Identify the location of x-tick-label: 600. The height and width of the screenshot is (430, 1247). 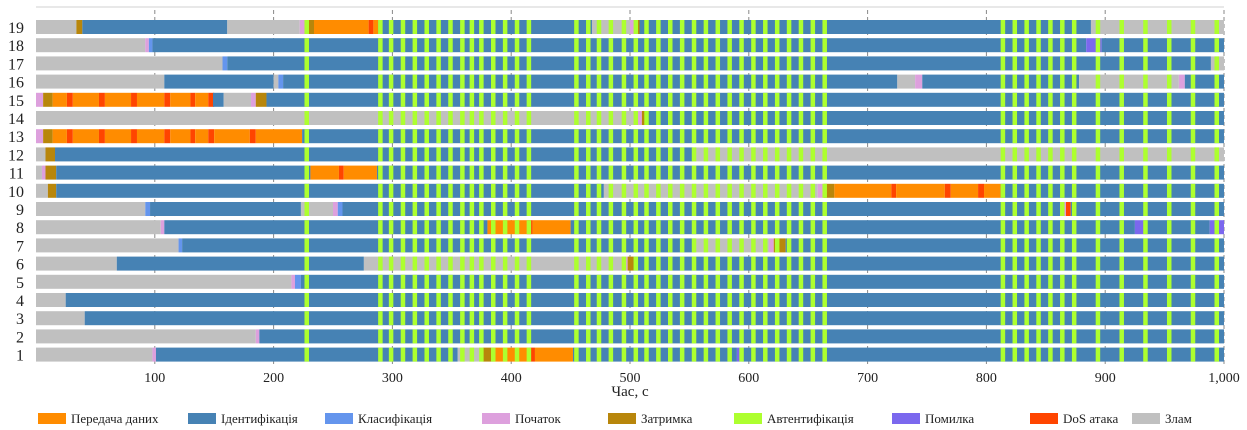
(748, 378).